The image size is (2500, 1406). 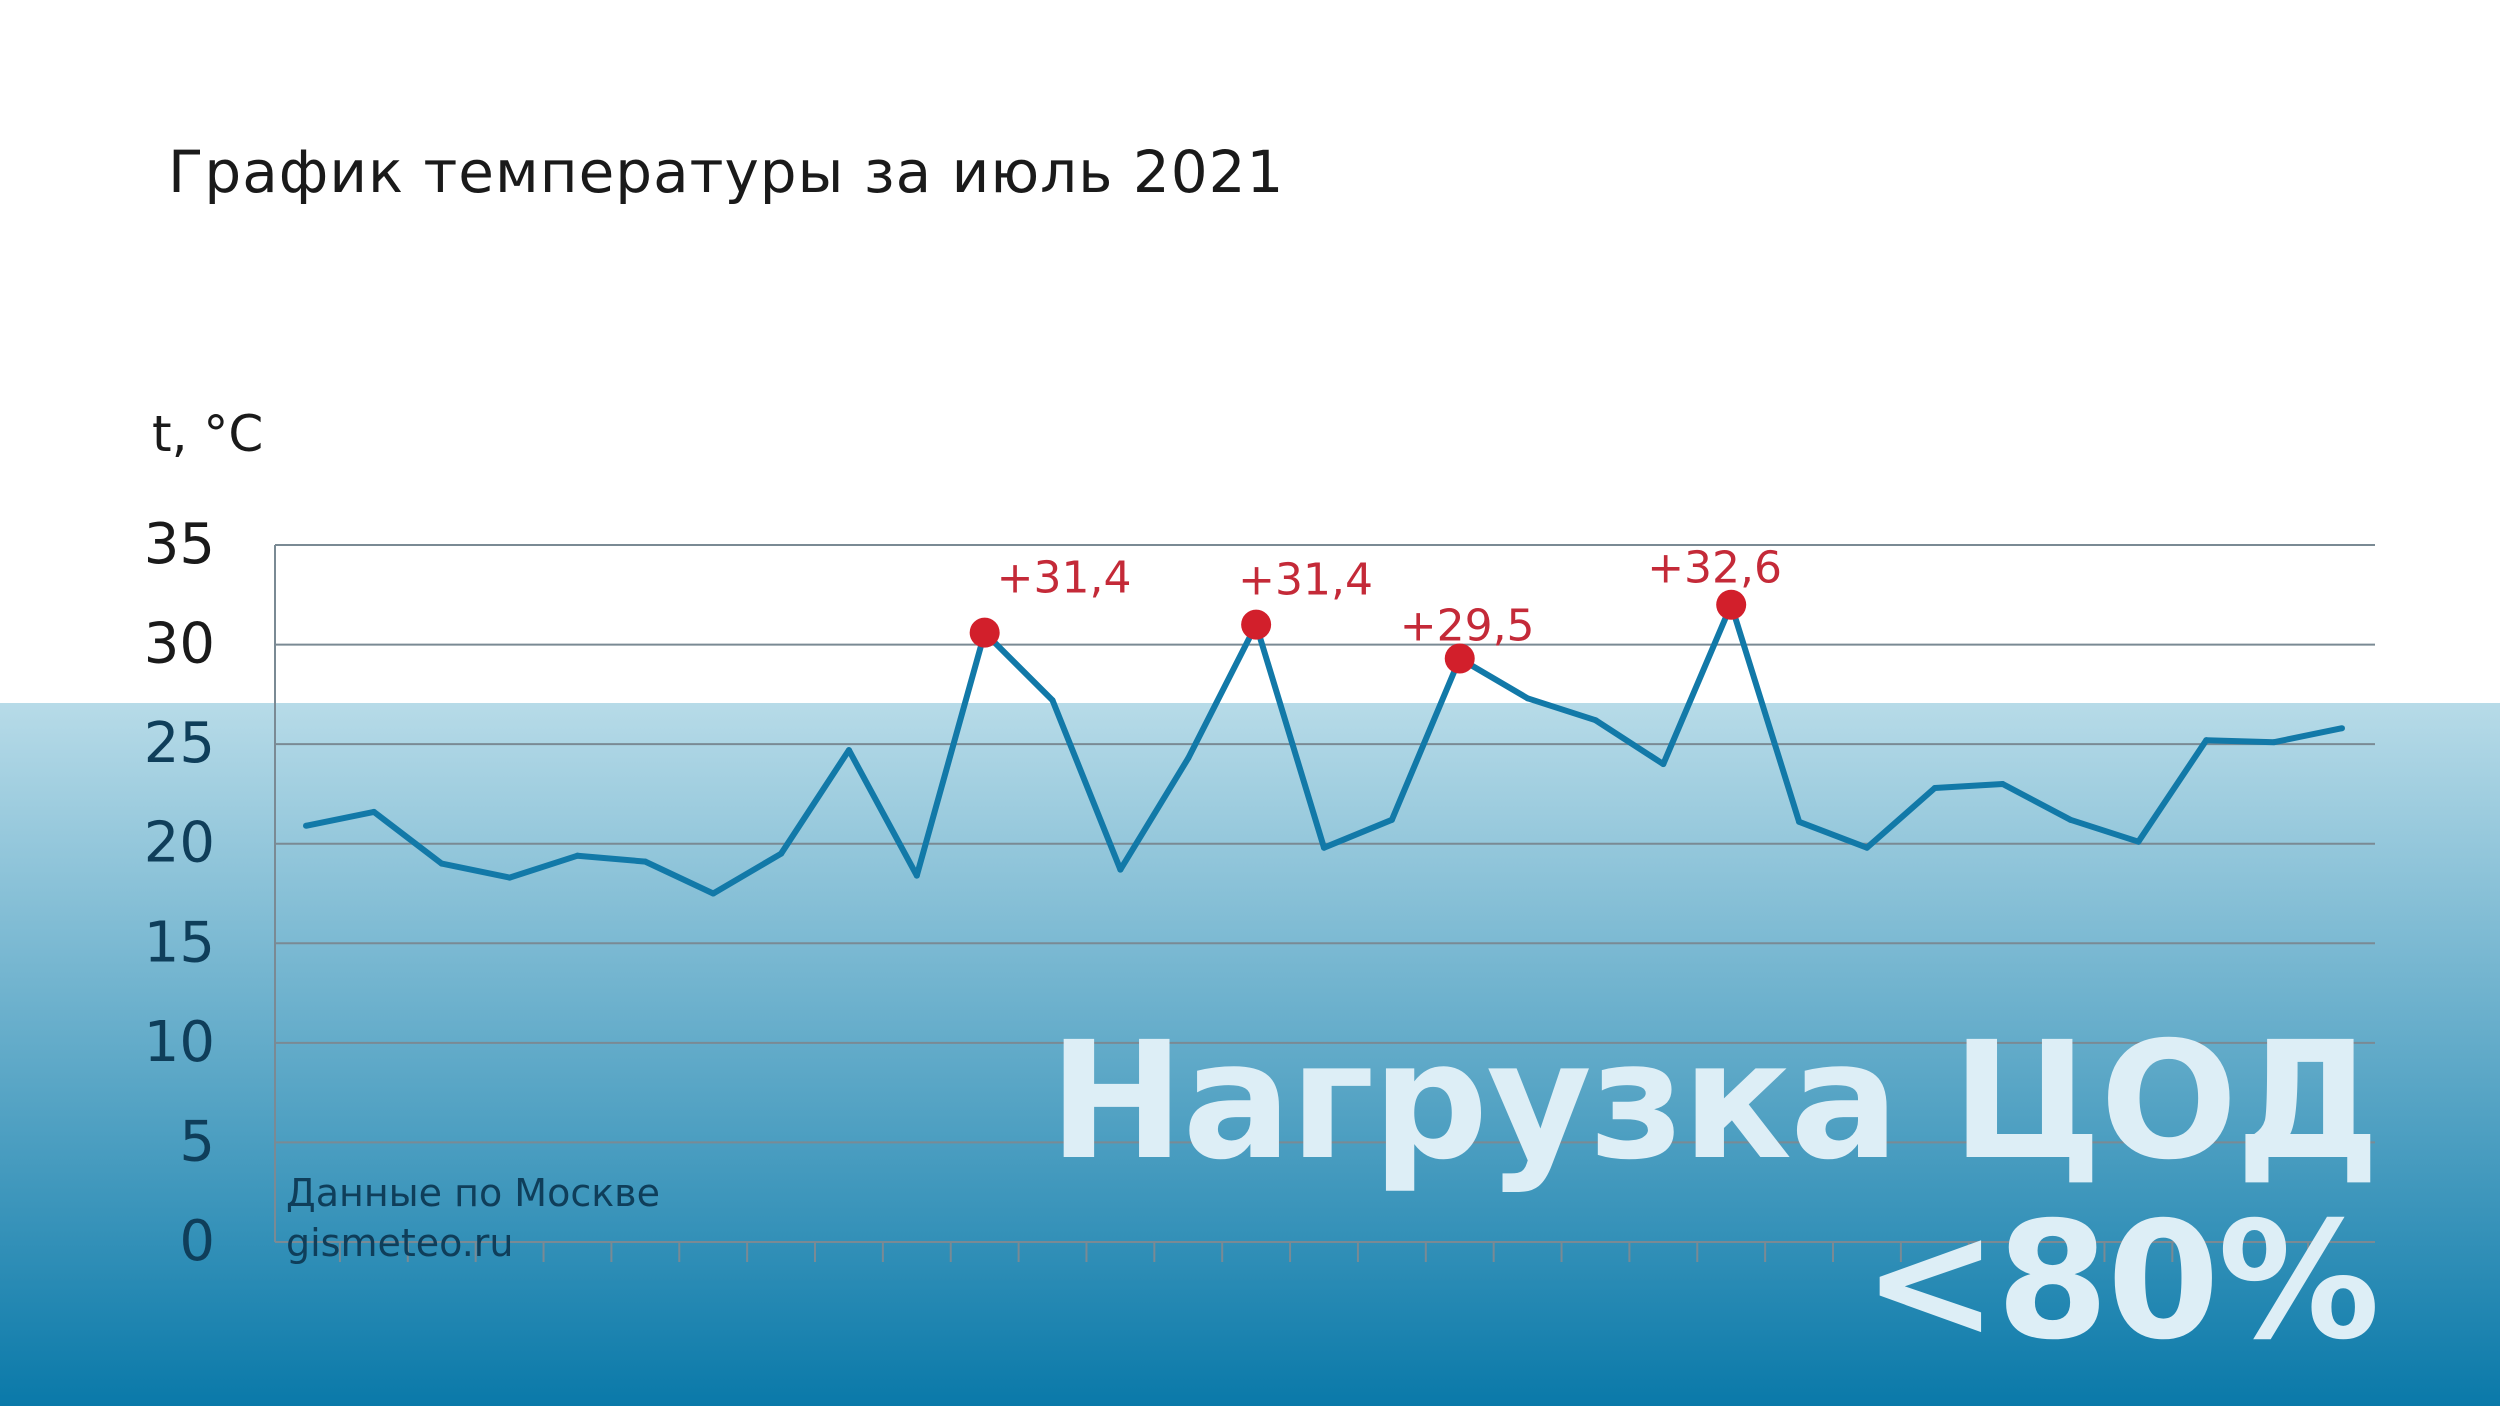 What do you see at coordinates (1714, 568) in the screenshot?
I see `peak-label: +32,6` at bounding box center [1714, 568].